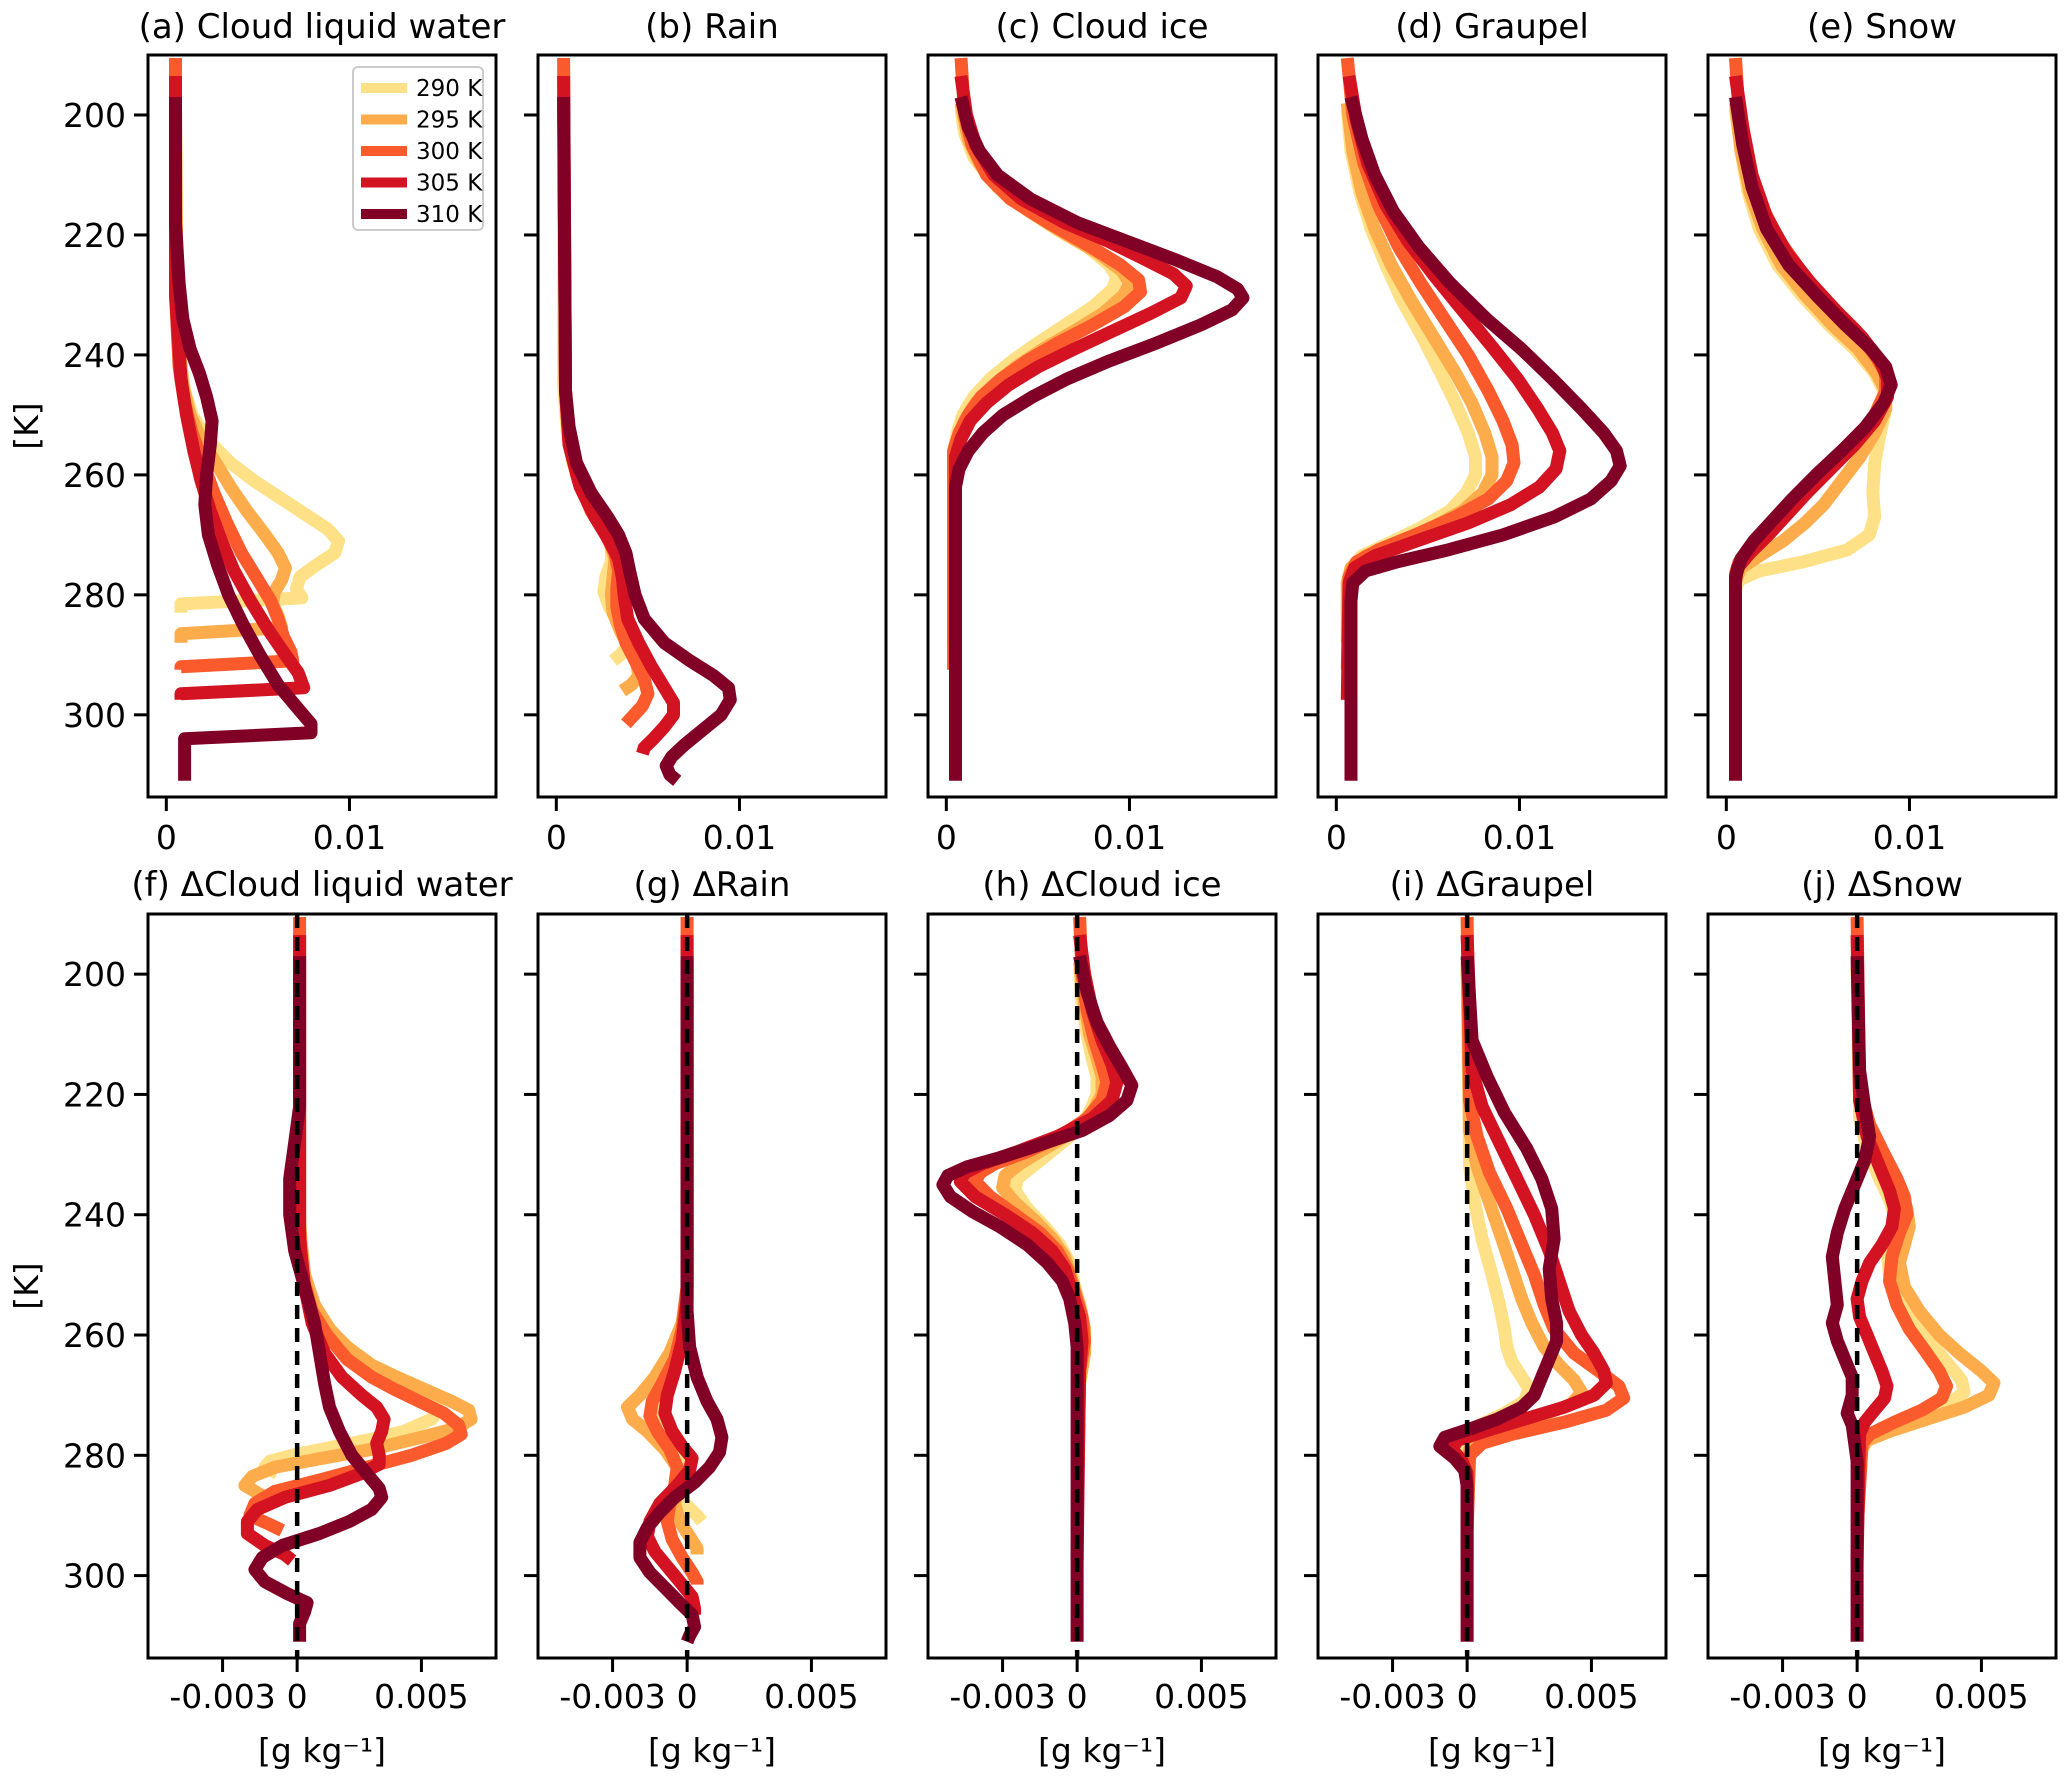 The image size is (2067, 1777). Describe the element at coordinates (1101, 885) in the screenshot. I see `panel-title: (h) ΔCloud ice` at that location.